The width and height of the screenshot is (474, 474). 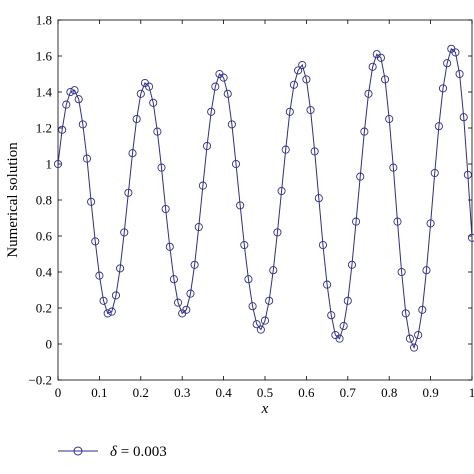 I want to click on x-tick-label: 0.2, so click(x=141, y=392).